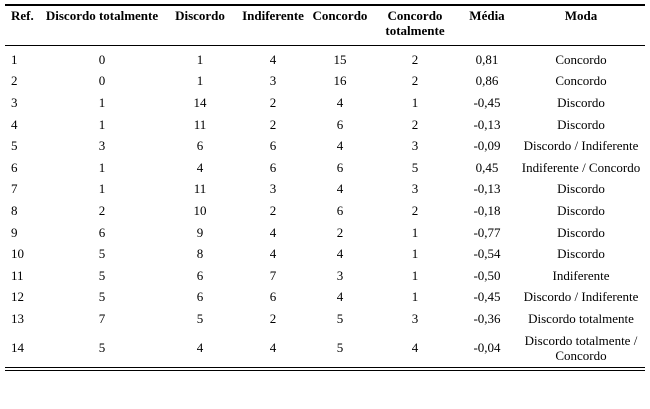 The image size is (650, 409). What do you see at coordinates (487, 59) in the screenshot?
I see `table-cell: 0,81` at bounding box center [487, 59].